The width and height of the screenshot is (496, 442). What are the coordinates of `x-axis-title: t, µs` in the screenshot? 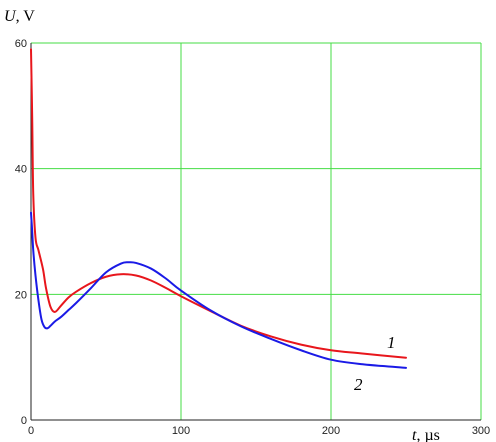 It's located at (426, 434).